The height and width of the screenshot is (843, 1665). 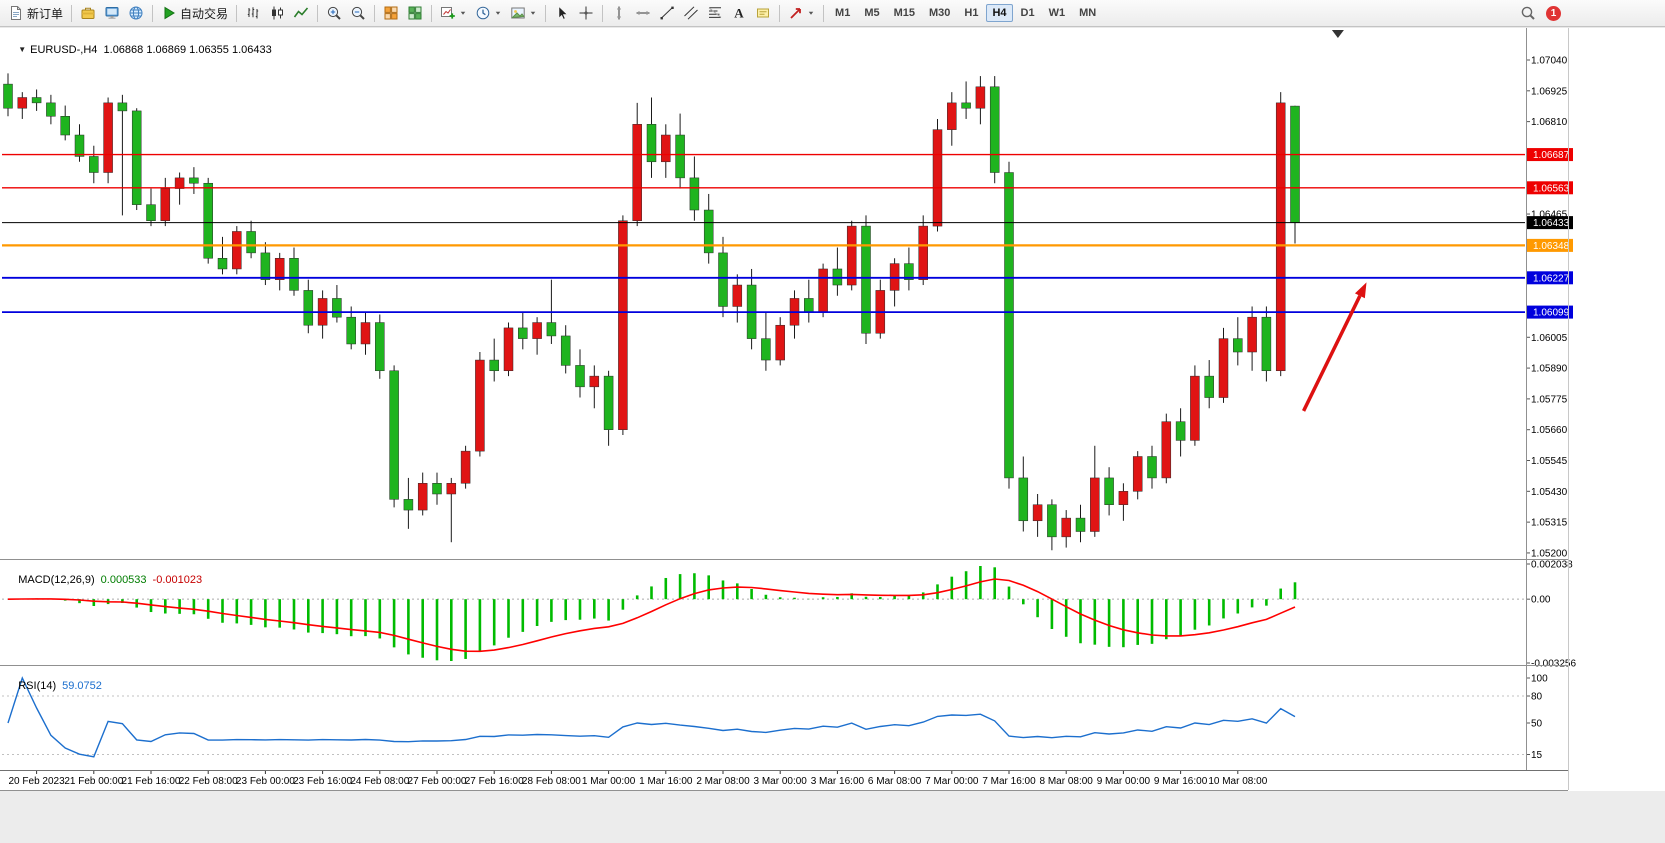 What do you see at coordinates (22, 49) in the screenshot?
I see `oneclick-collapse-icon: ▼` at bounding box center [22, 49].